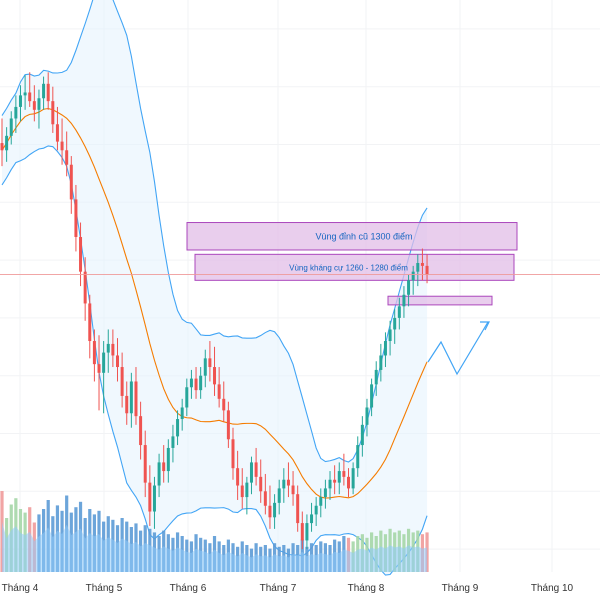  I want to click on x-tick-label: Tháng 5, so click(104, 588).